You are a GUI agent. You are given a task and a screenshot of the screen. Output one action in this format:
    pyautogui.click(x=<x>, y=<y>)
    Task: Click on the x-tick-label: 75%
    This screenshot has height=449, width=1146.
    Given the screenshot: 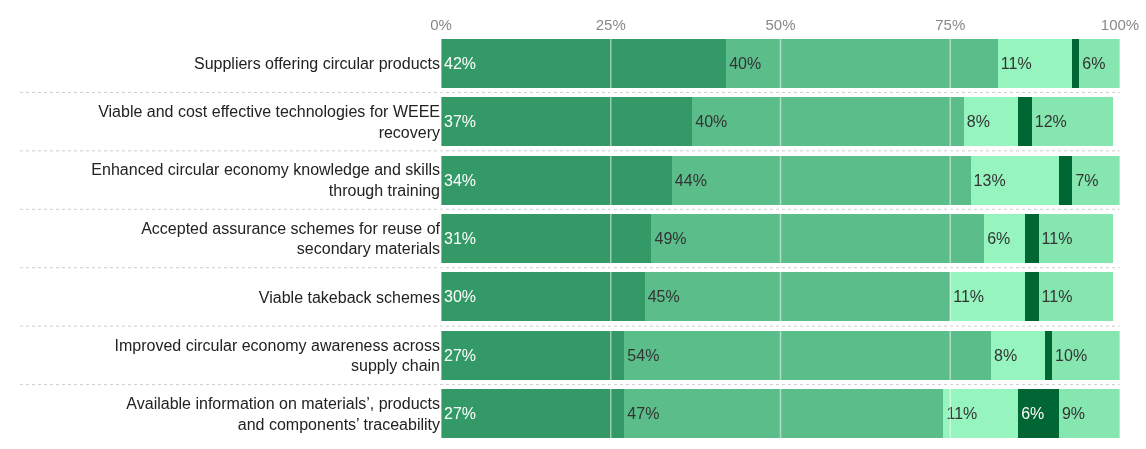 What is the action you would take?
    pyautogui.click(x=950, y=24)
    